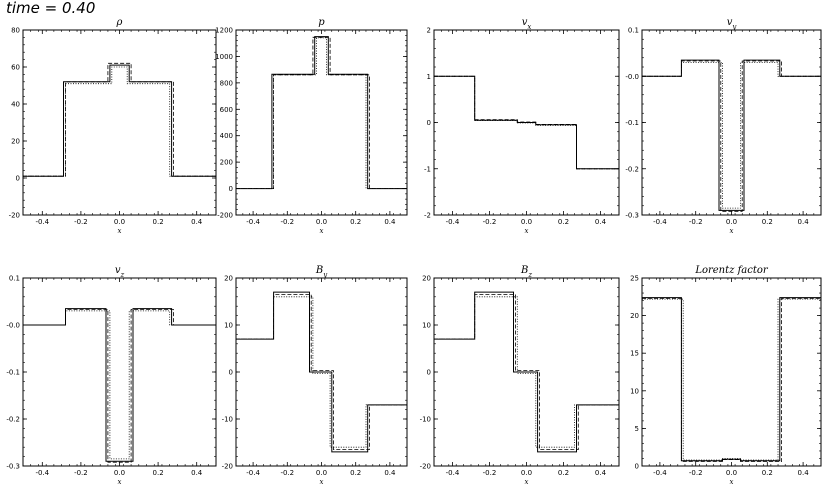 The height and width of the screenshot is (491, 830). I want to click on y-tick-label: -0.1, so click(632, 123).